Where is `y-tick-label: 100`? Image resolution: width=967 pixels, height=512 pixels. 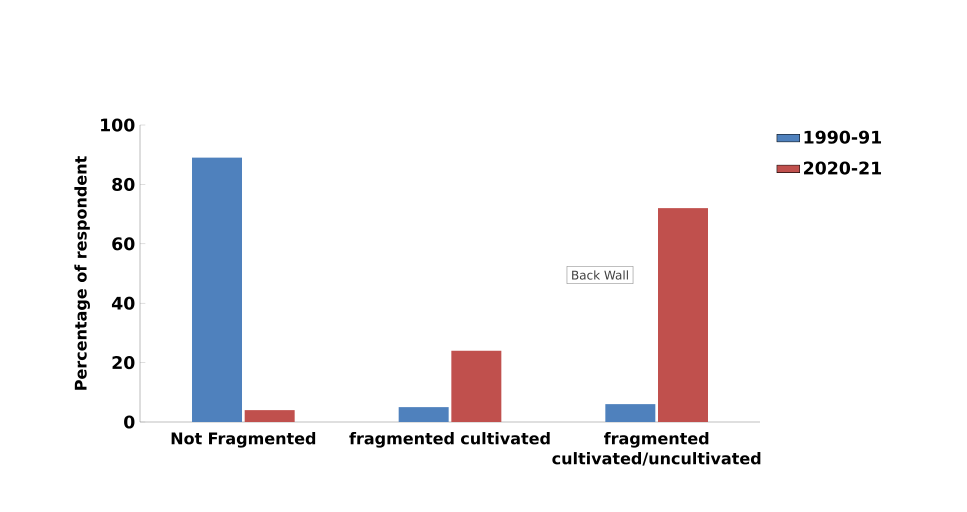
y-tick-label: 100 is located at coordinates (117, 125).